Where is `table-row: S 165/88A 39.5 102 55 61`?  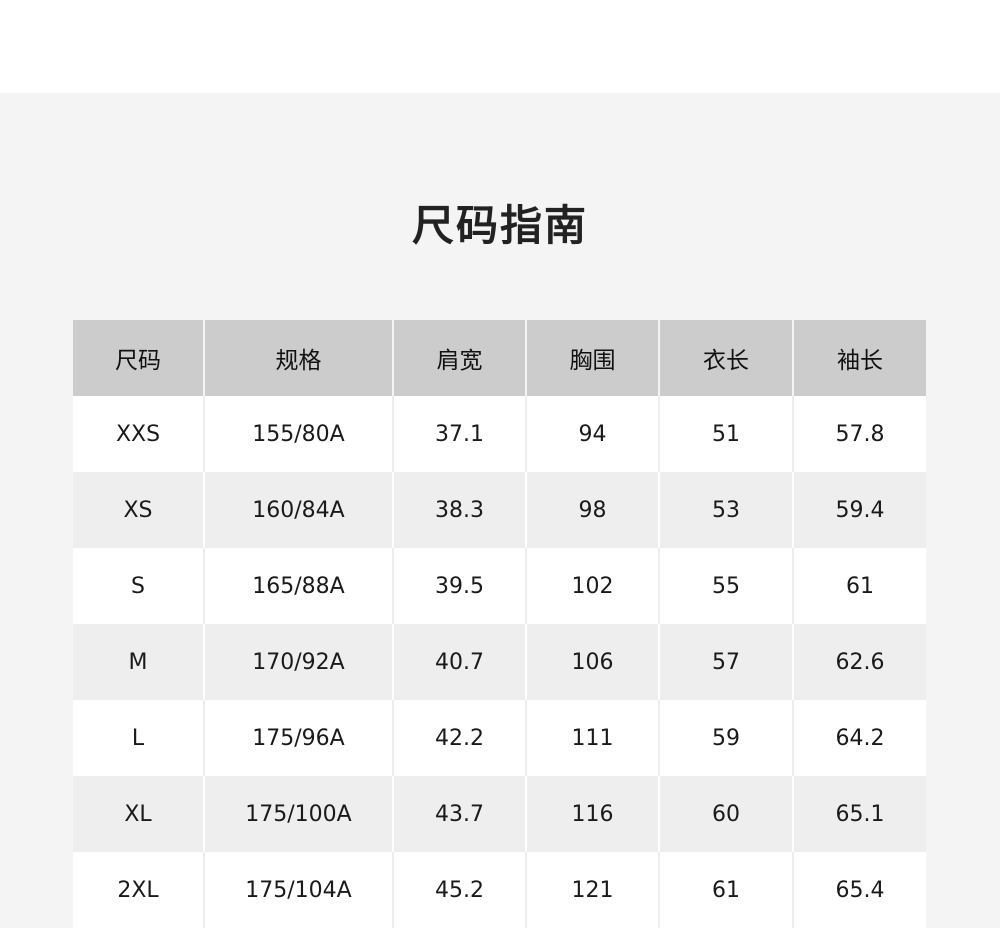
table-row: S 165/88A 39.5 102 55 61 is located at coordinates (499, 586).